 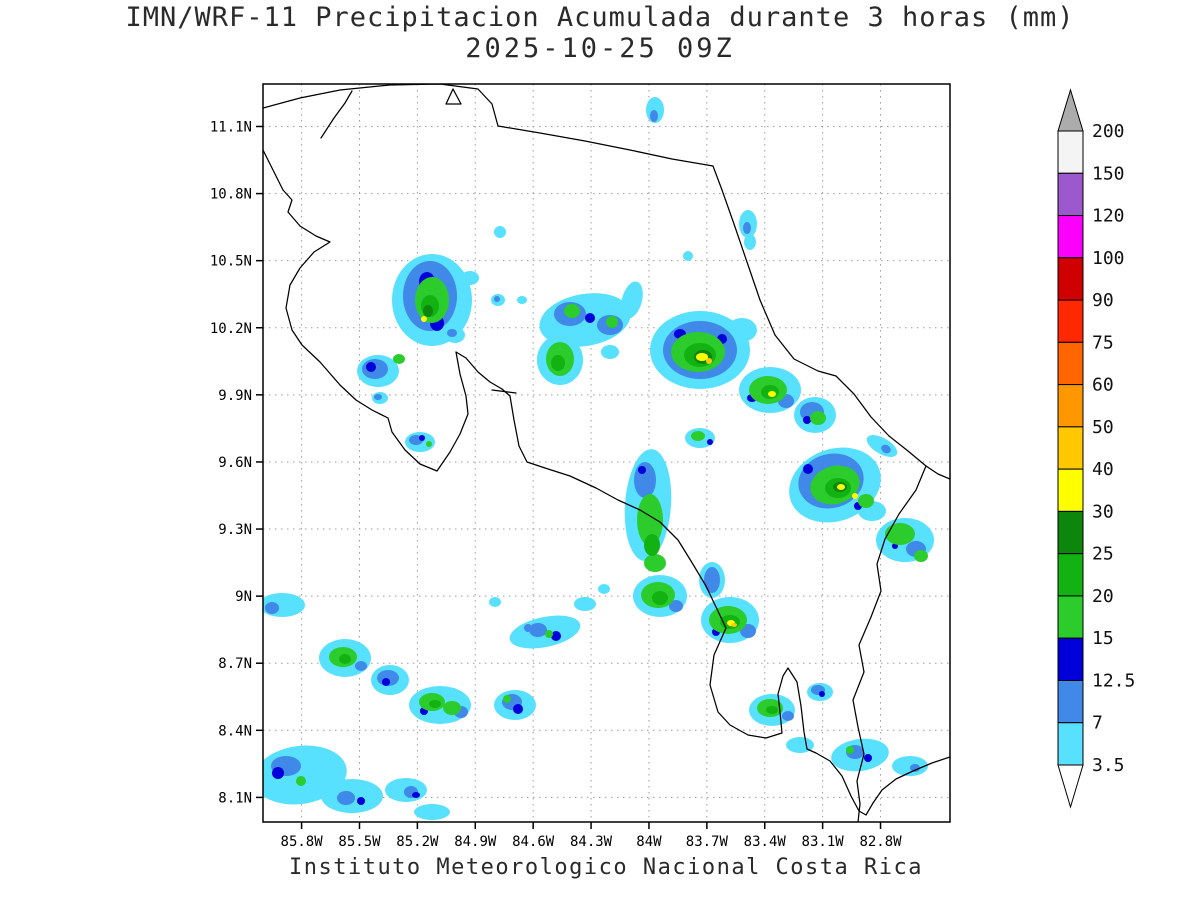 I want to click on colorbar-label: 100, so click(x=1108, y=258).